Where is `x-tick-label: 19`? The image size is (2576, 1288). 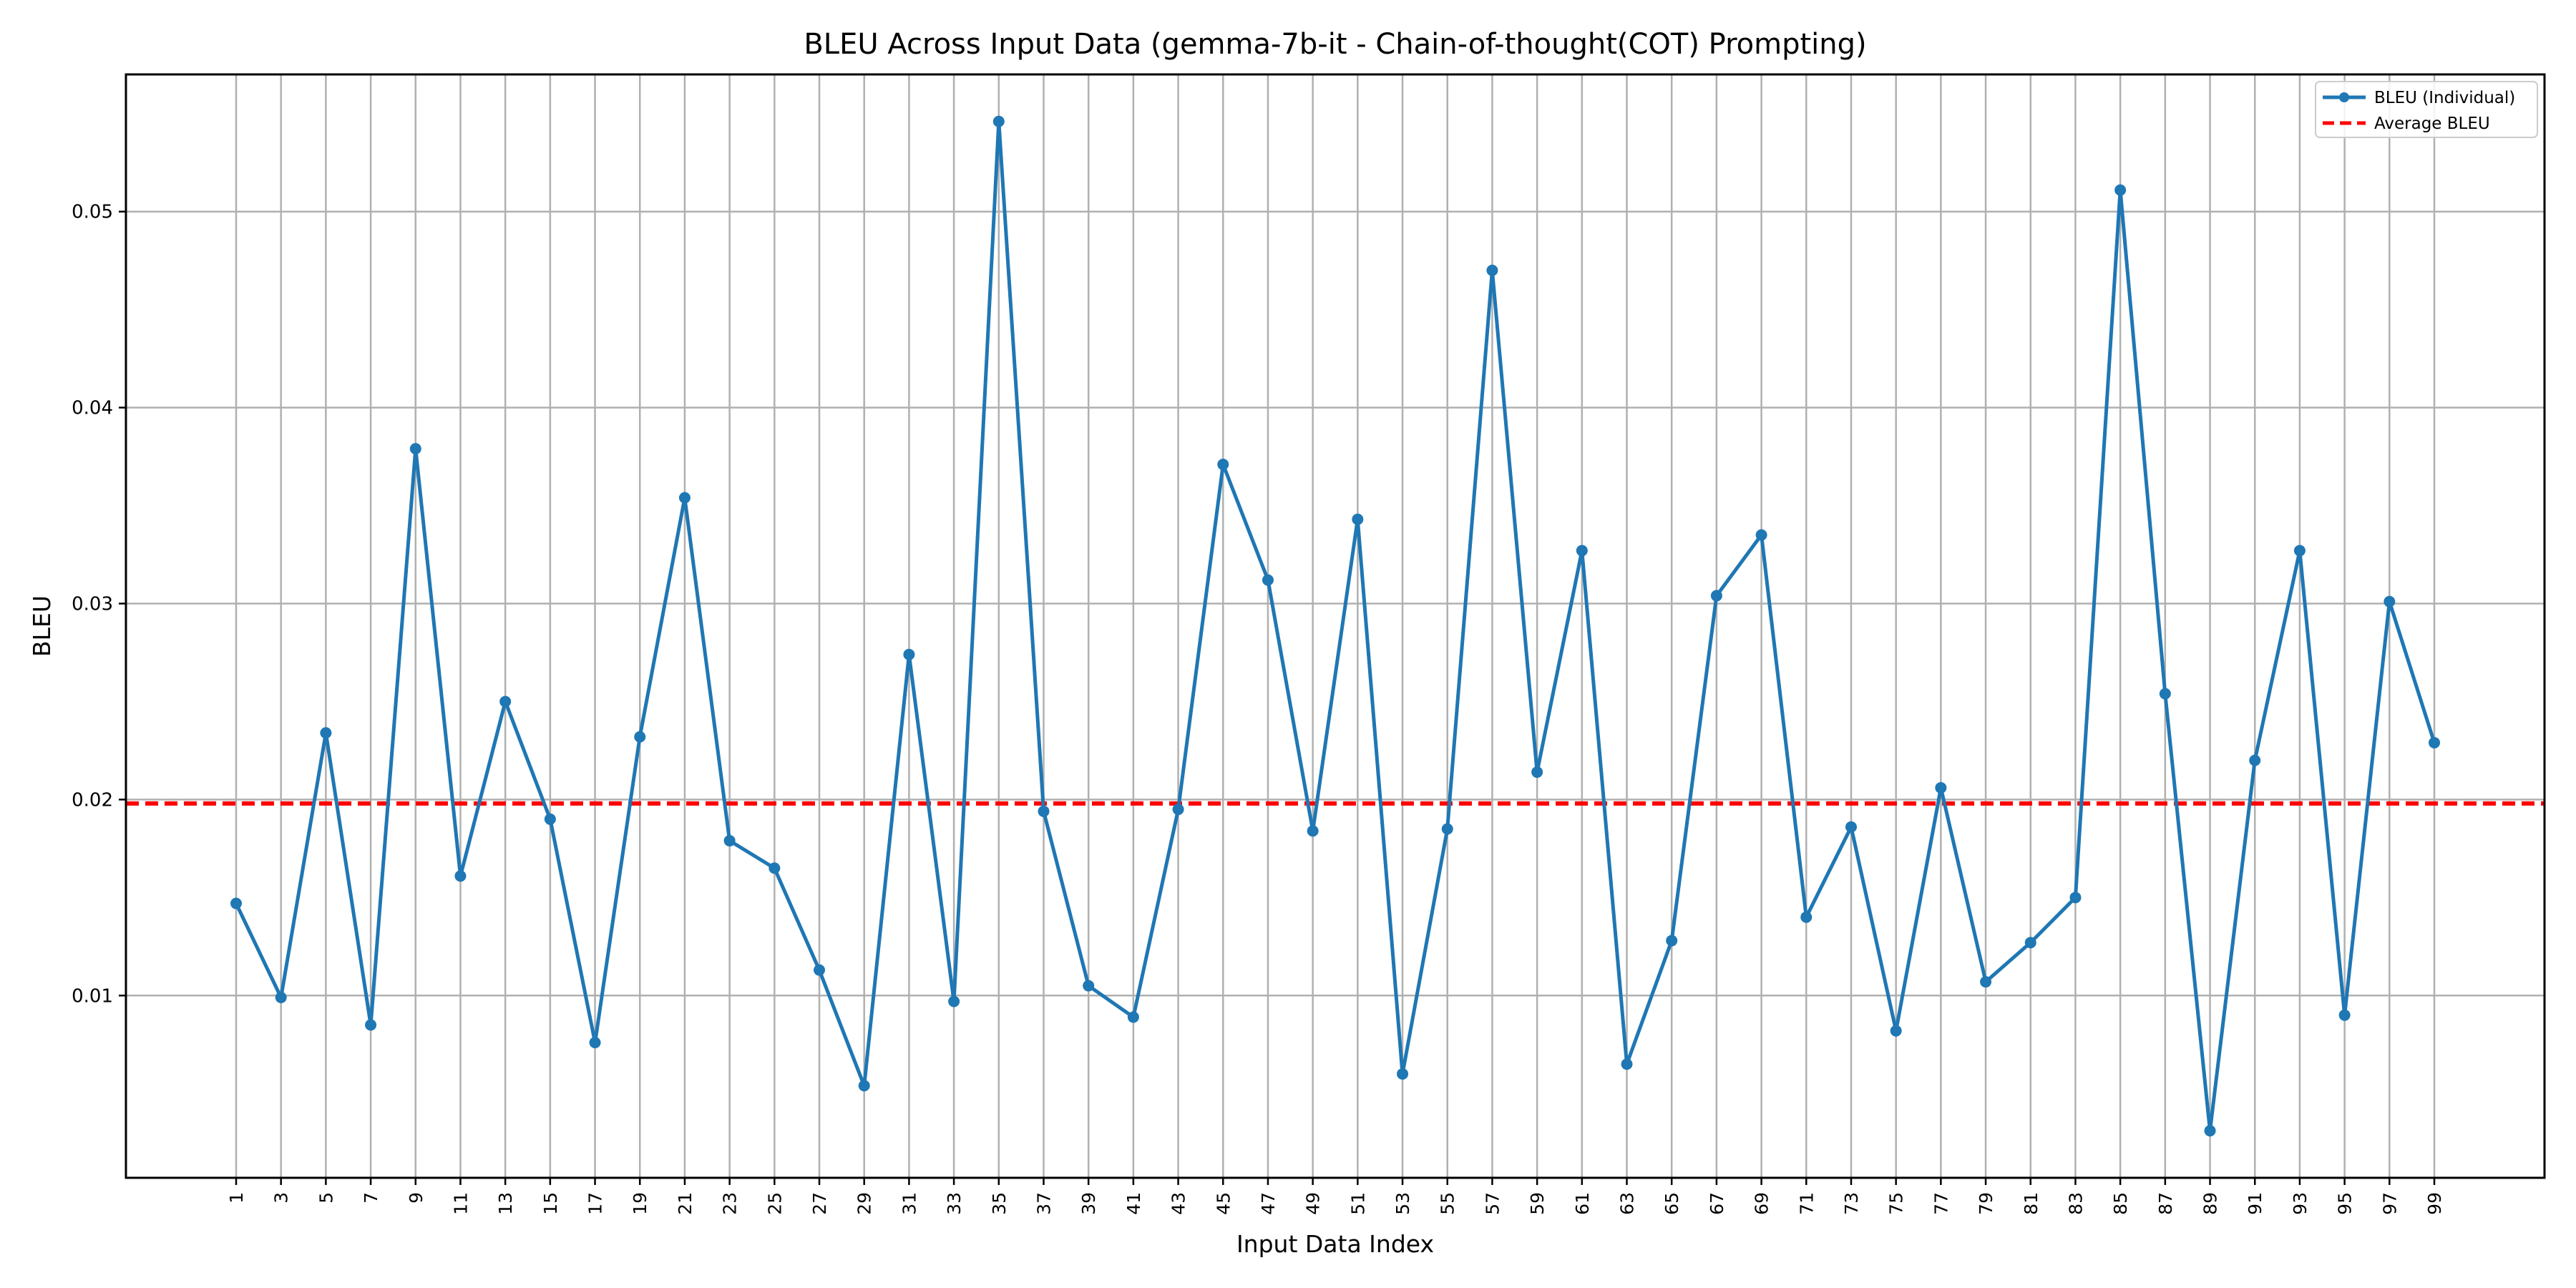
x-tick-label: 19 is located at coordinates (640, 1203).